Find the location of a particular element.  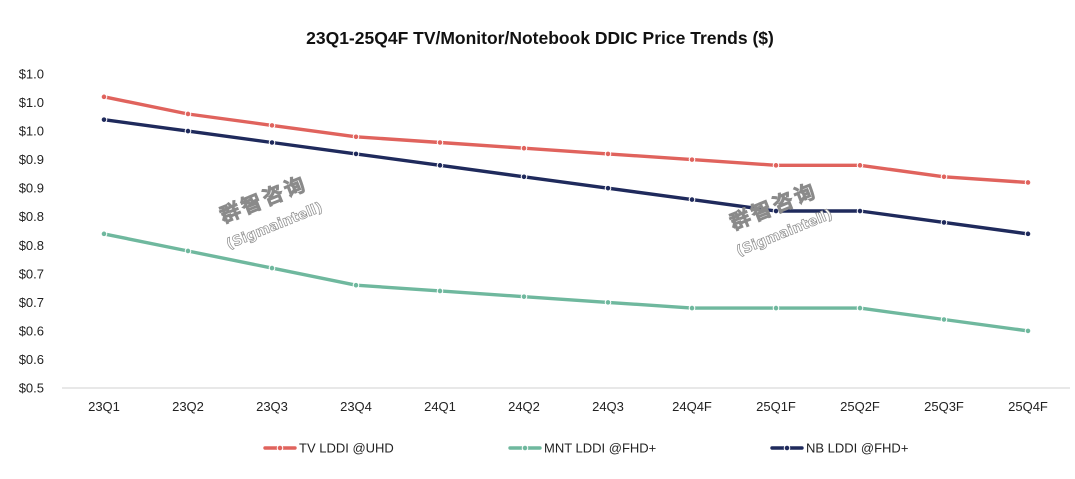

legend-item-3: NB LDDI @FHD+ is located at coordinates (839, 448).